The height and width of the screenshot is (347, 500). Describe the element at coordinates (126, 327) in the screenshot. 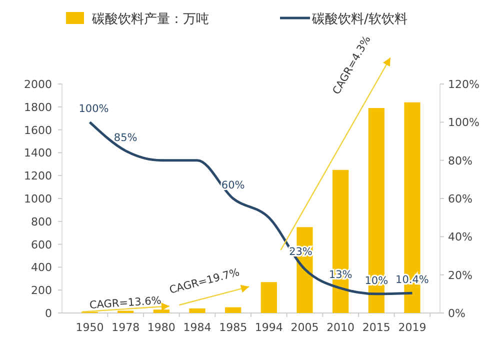

I see `x-tick-label: 1978` at that location.